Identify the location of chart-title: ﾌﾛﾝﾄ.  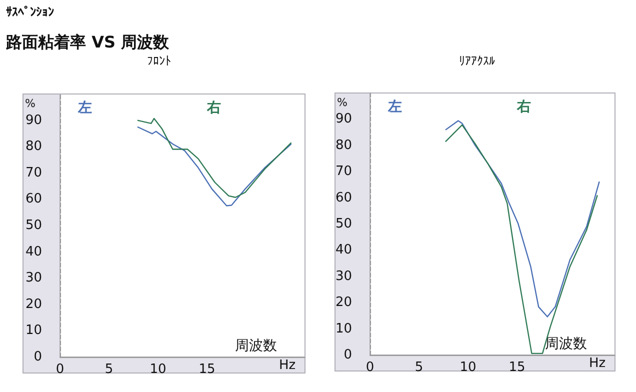
(159, 61).